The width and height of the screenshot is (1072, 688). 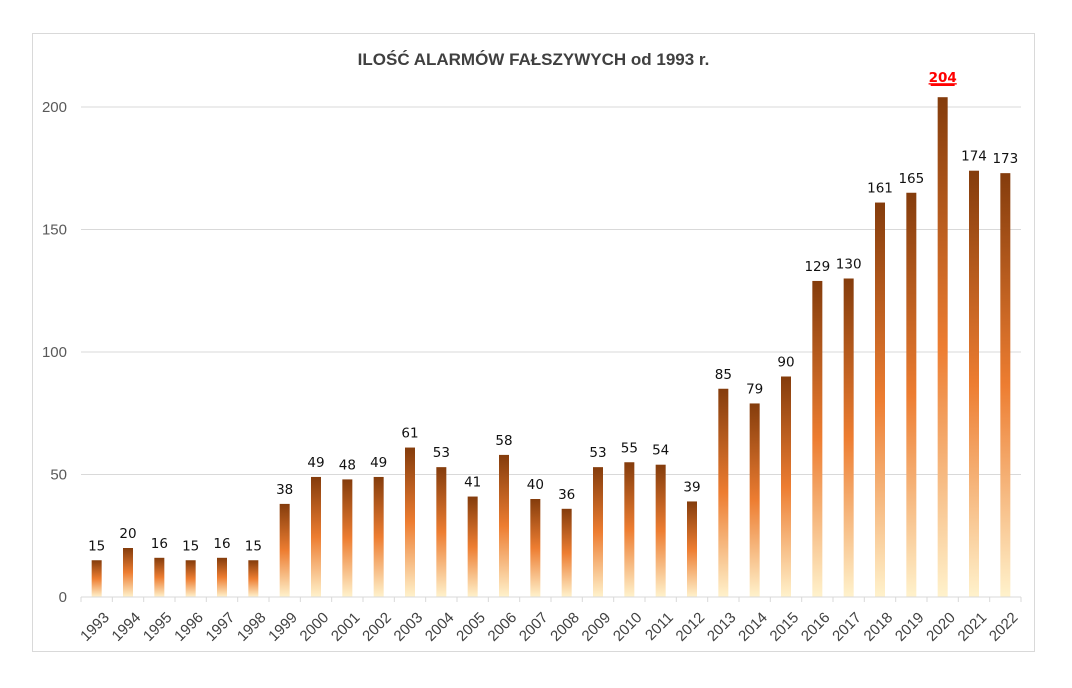 I want to click on data-label-2006: 58, so click(x=503, y=441).